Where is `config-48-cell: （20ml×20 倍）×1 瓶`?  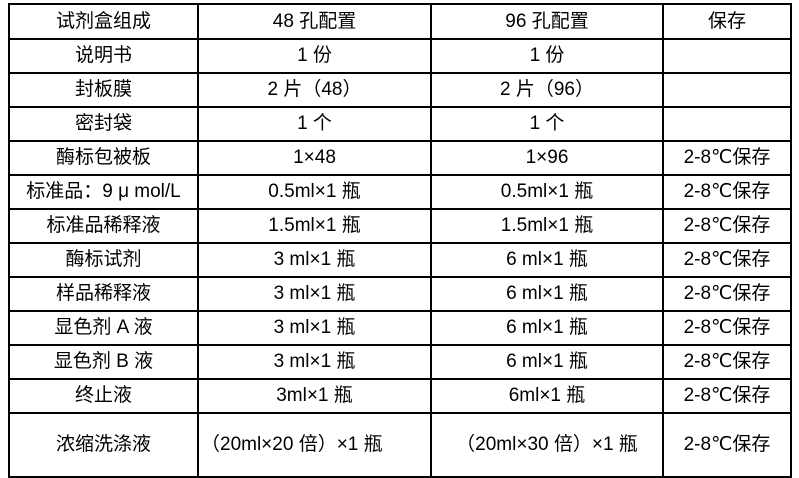 config-48-cell: （20ml×20 倍）×1 瓶 is located at coordinates (314, 445).